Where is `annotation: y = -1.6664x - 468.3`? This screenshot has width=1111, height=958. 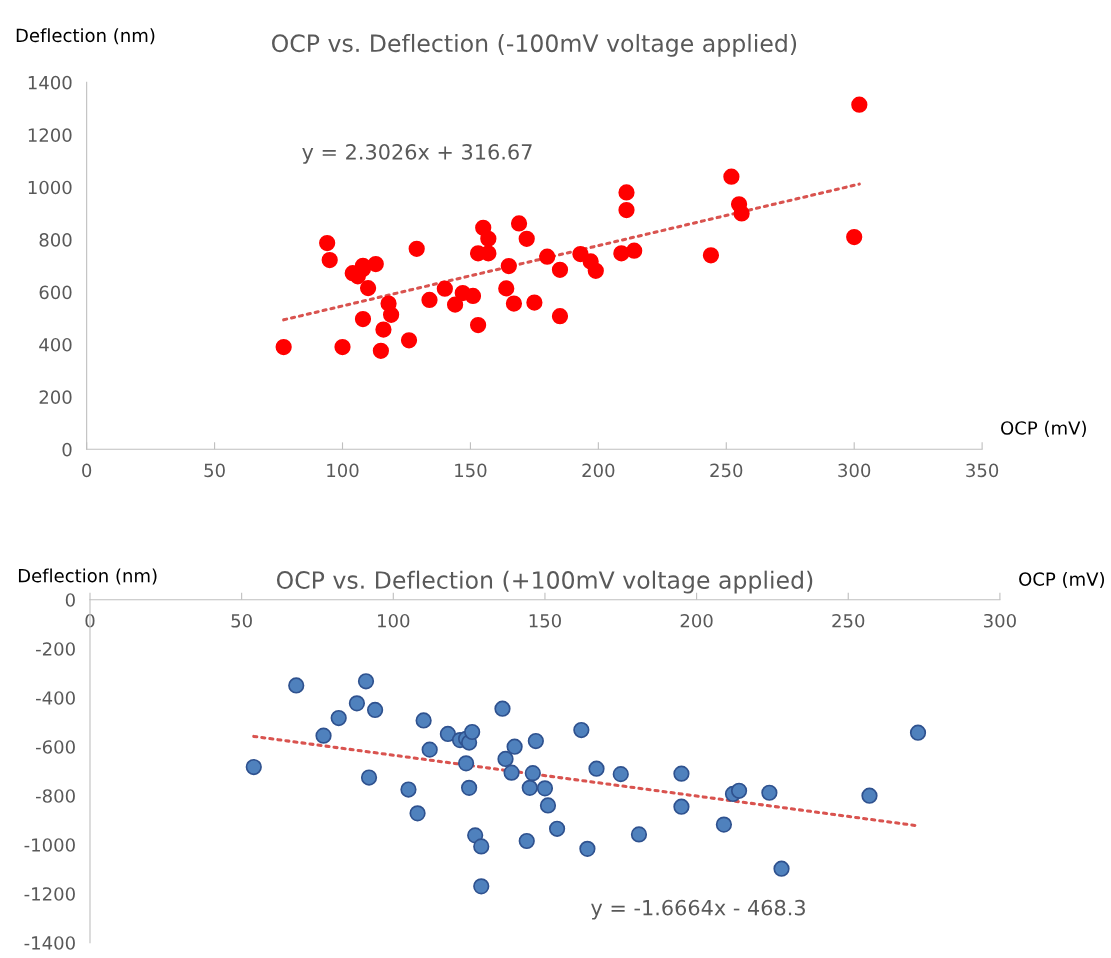 annotation: y = -1.6664x - 468.3 is located at coordinates (698, 909).